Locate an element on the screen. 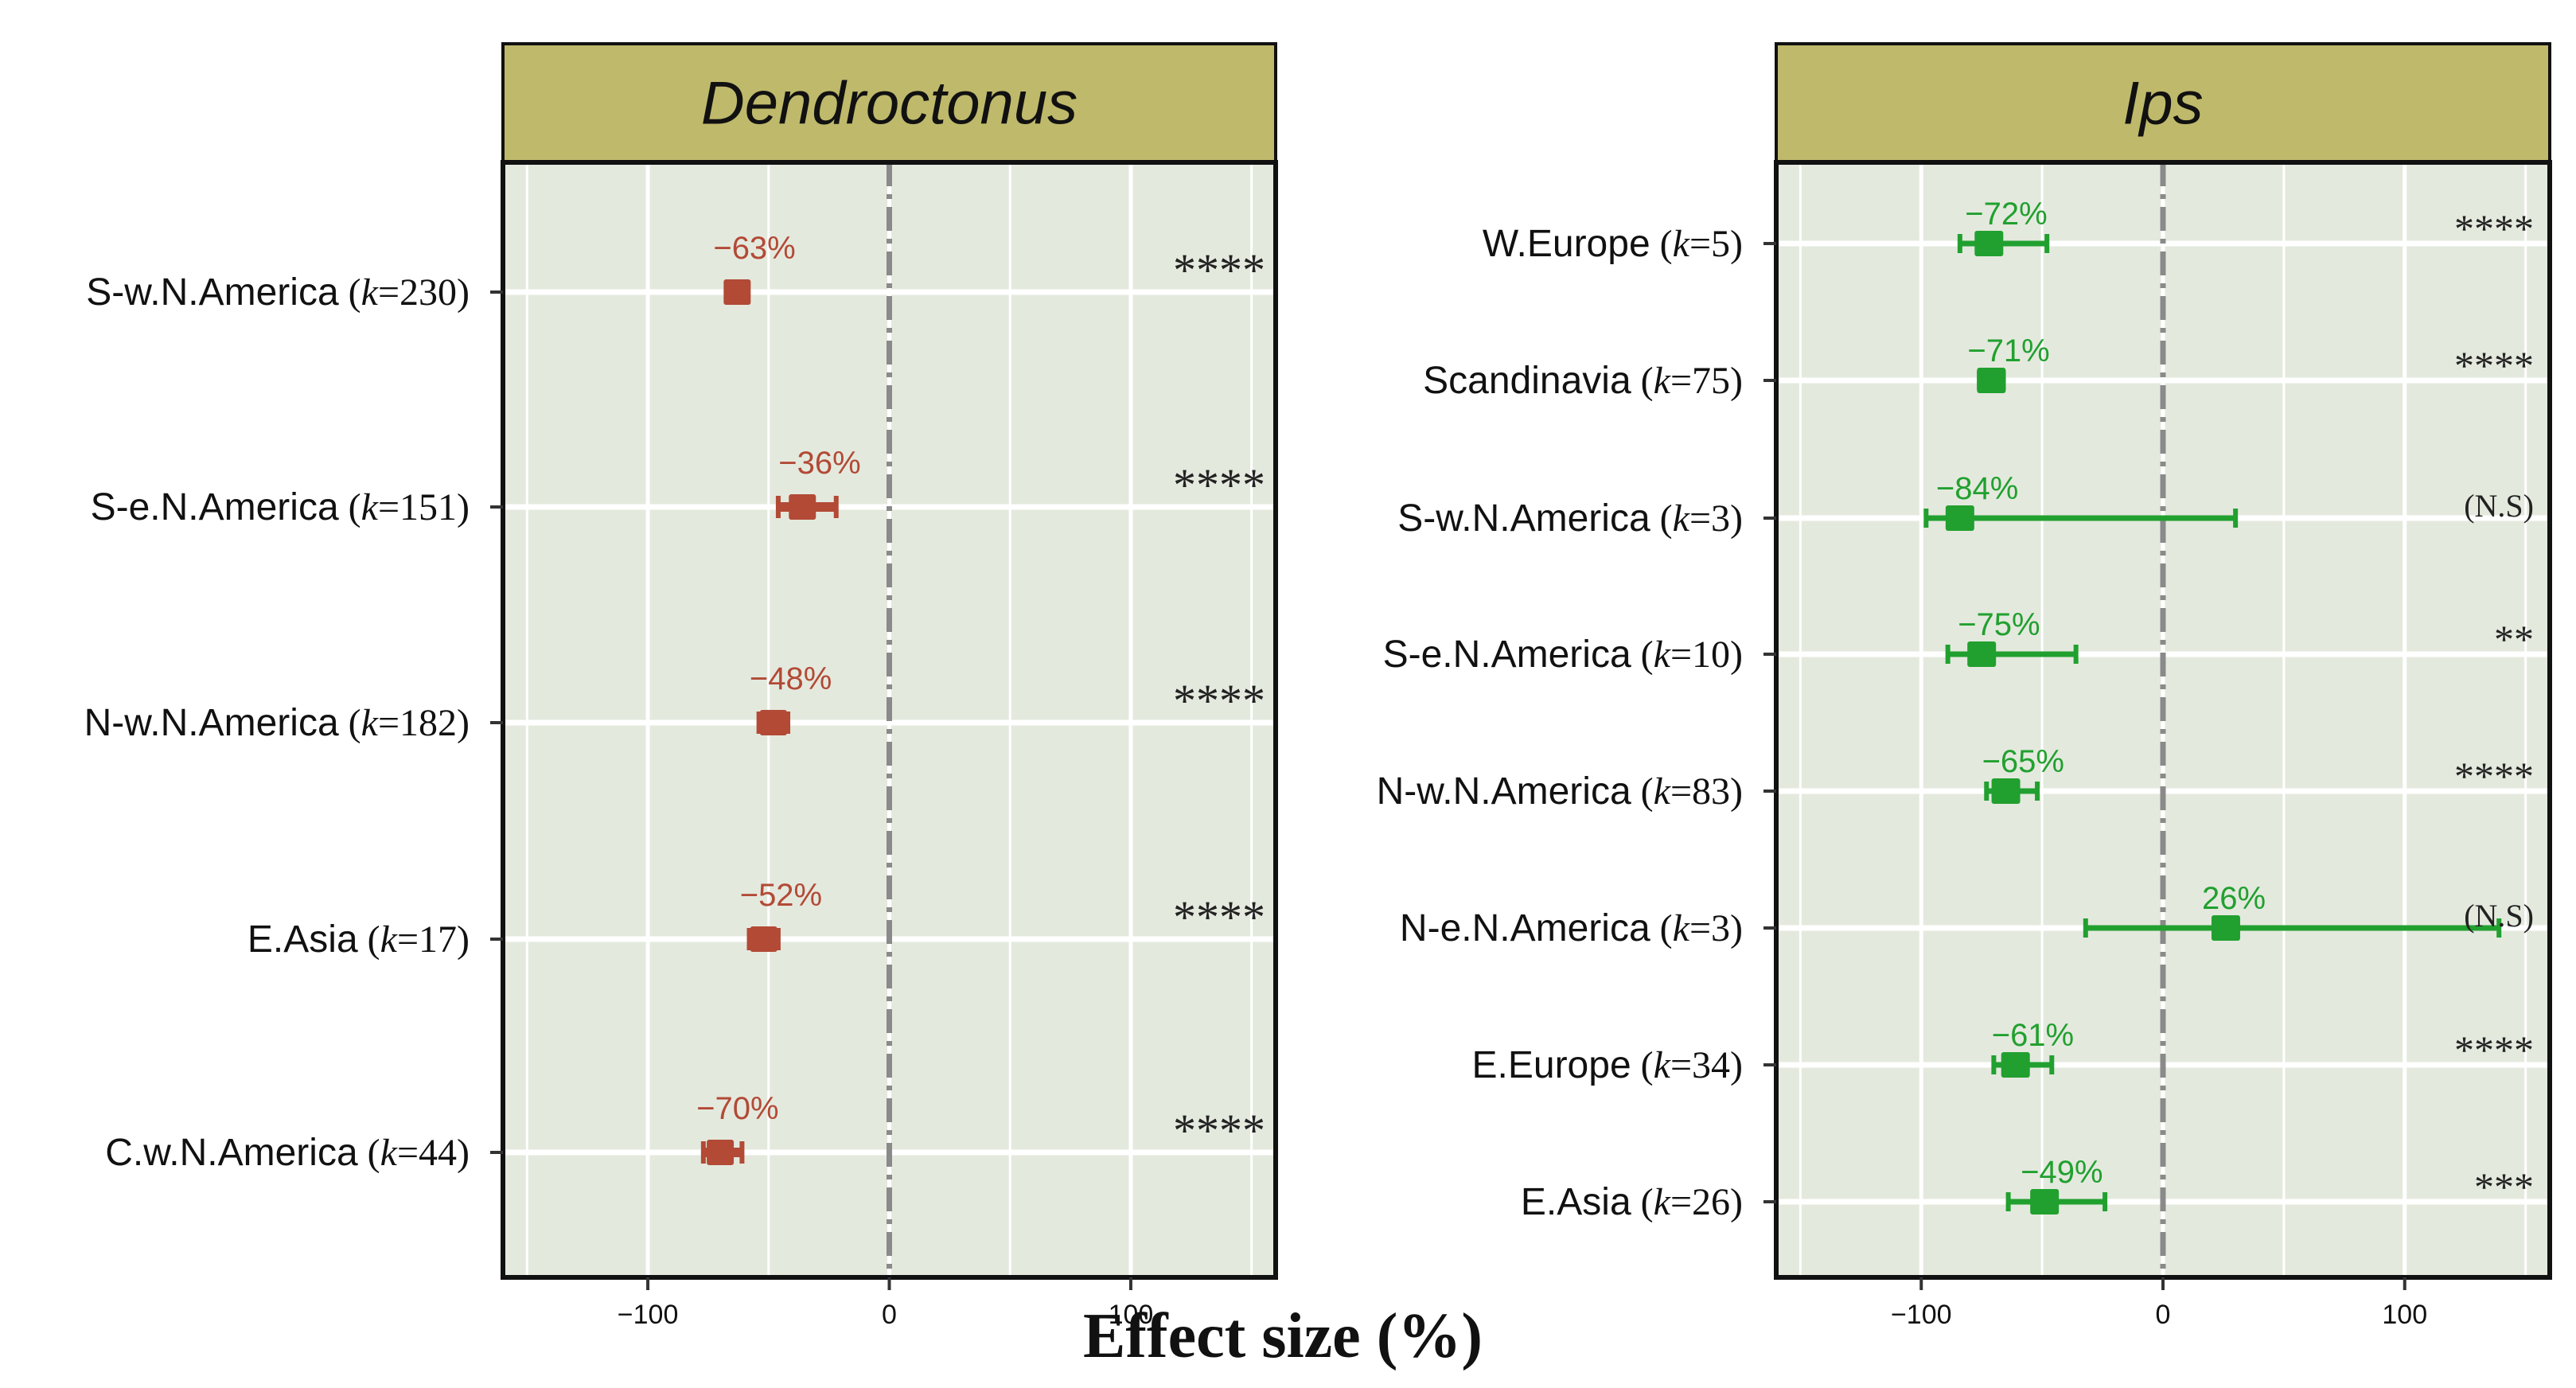 This screenshot has height=1388, width=2576. x-axis-title: Effect size (%) is located at coordinates (1283, 1336).